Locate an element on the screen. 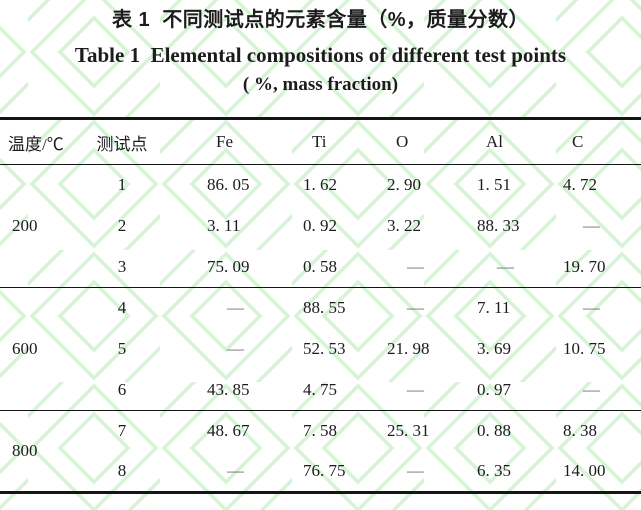  table-row: 3 75. 09 0. 58 — — 19. 70 is located at coordinates (320, 267).